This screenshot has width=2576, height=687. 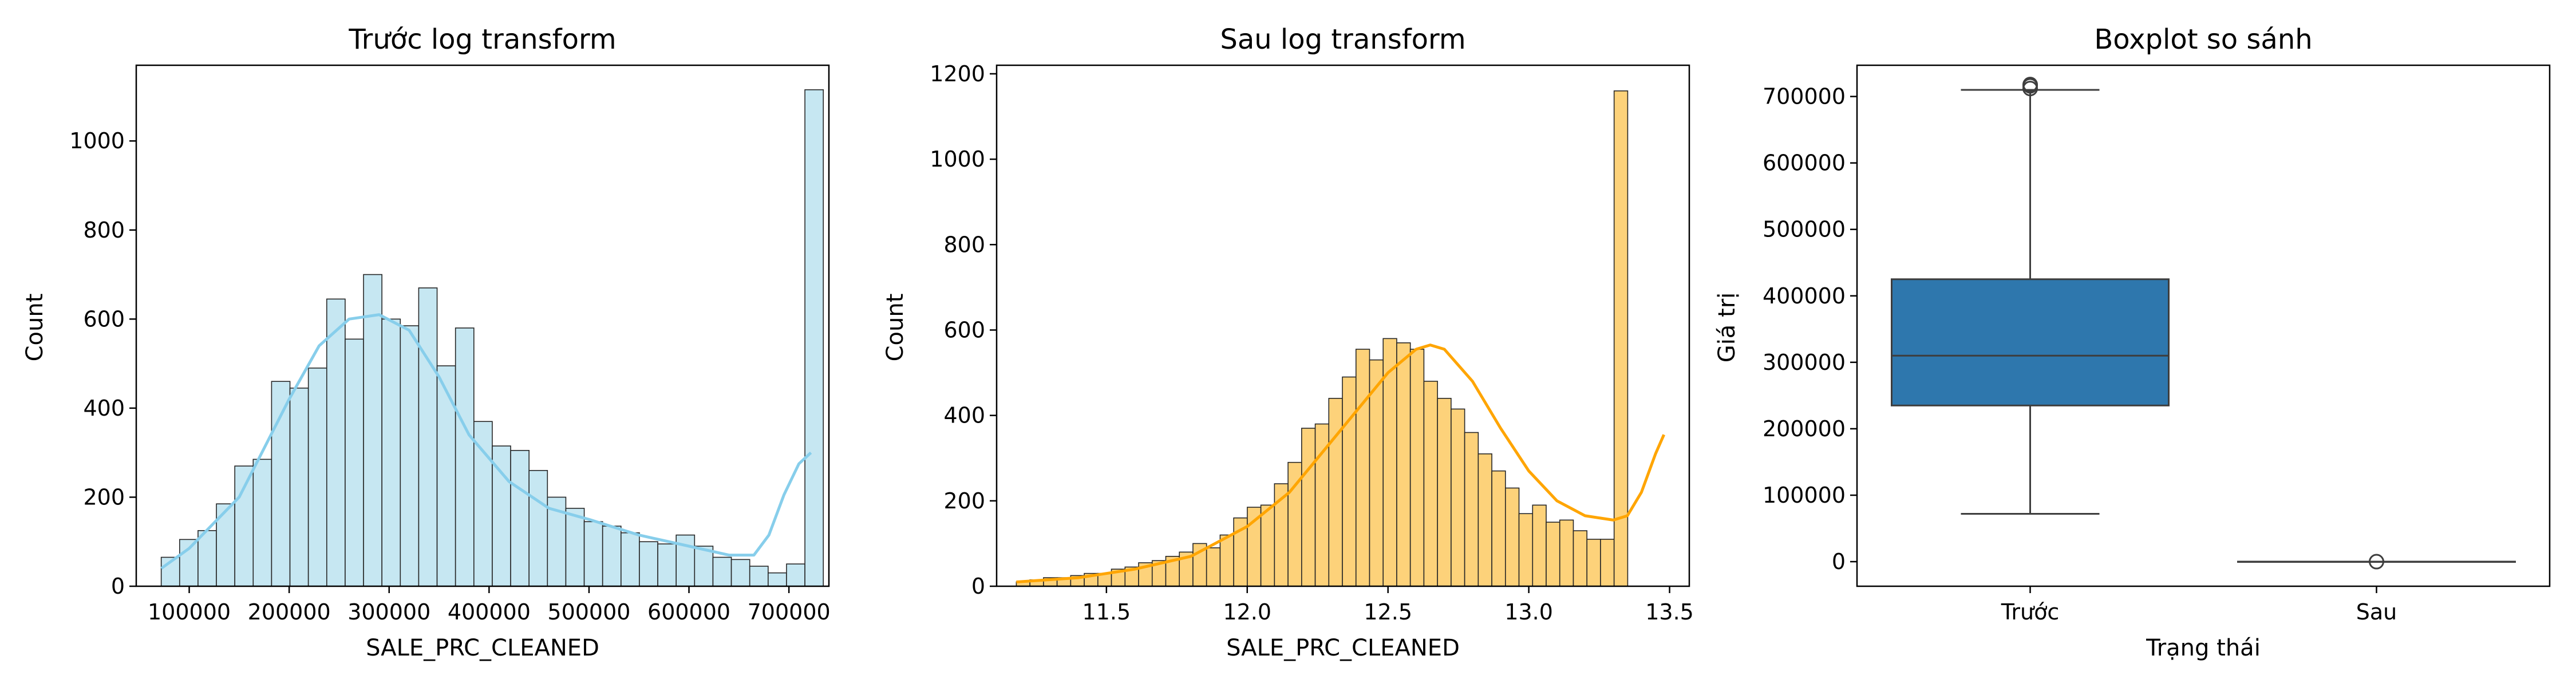 What do you see at coordinates (1804, 428) in the screenshot?
I see `y-tick-label: 200000` at bounding box center [1804, 428].